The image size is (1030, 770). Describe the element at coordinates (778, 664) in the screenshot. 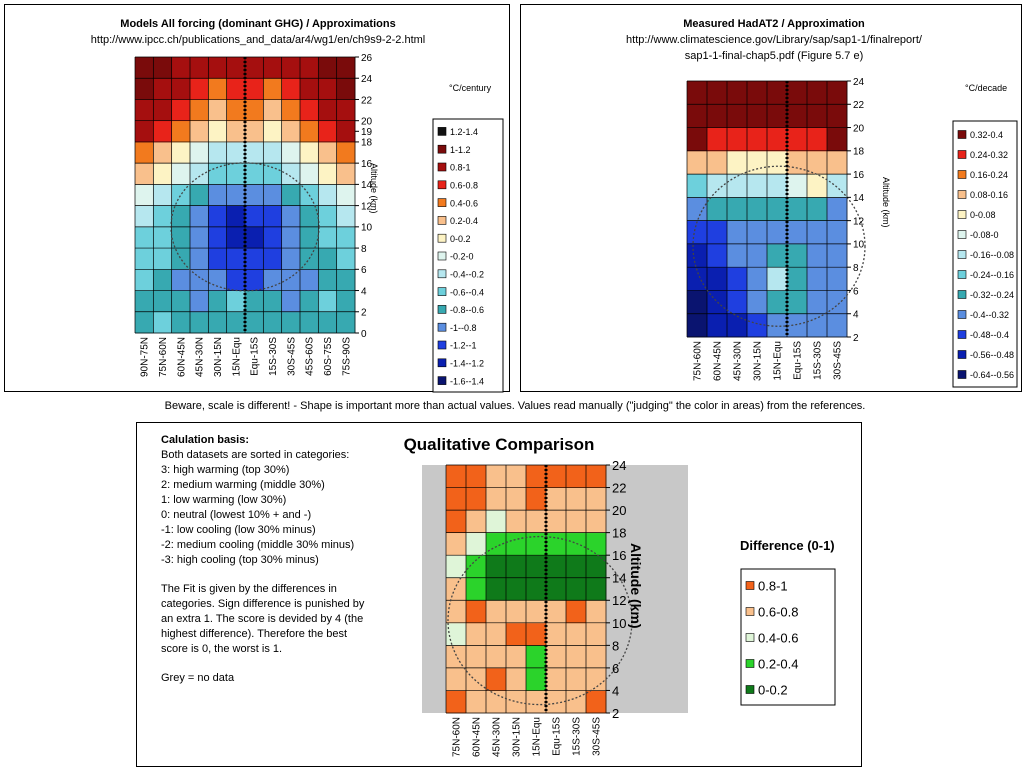

I see `legend-label: 0.2-0.4` at that location.